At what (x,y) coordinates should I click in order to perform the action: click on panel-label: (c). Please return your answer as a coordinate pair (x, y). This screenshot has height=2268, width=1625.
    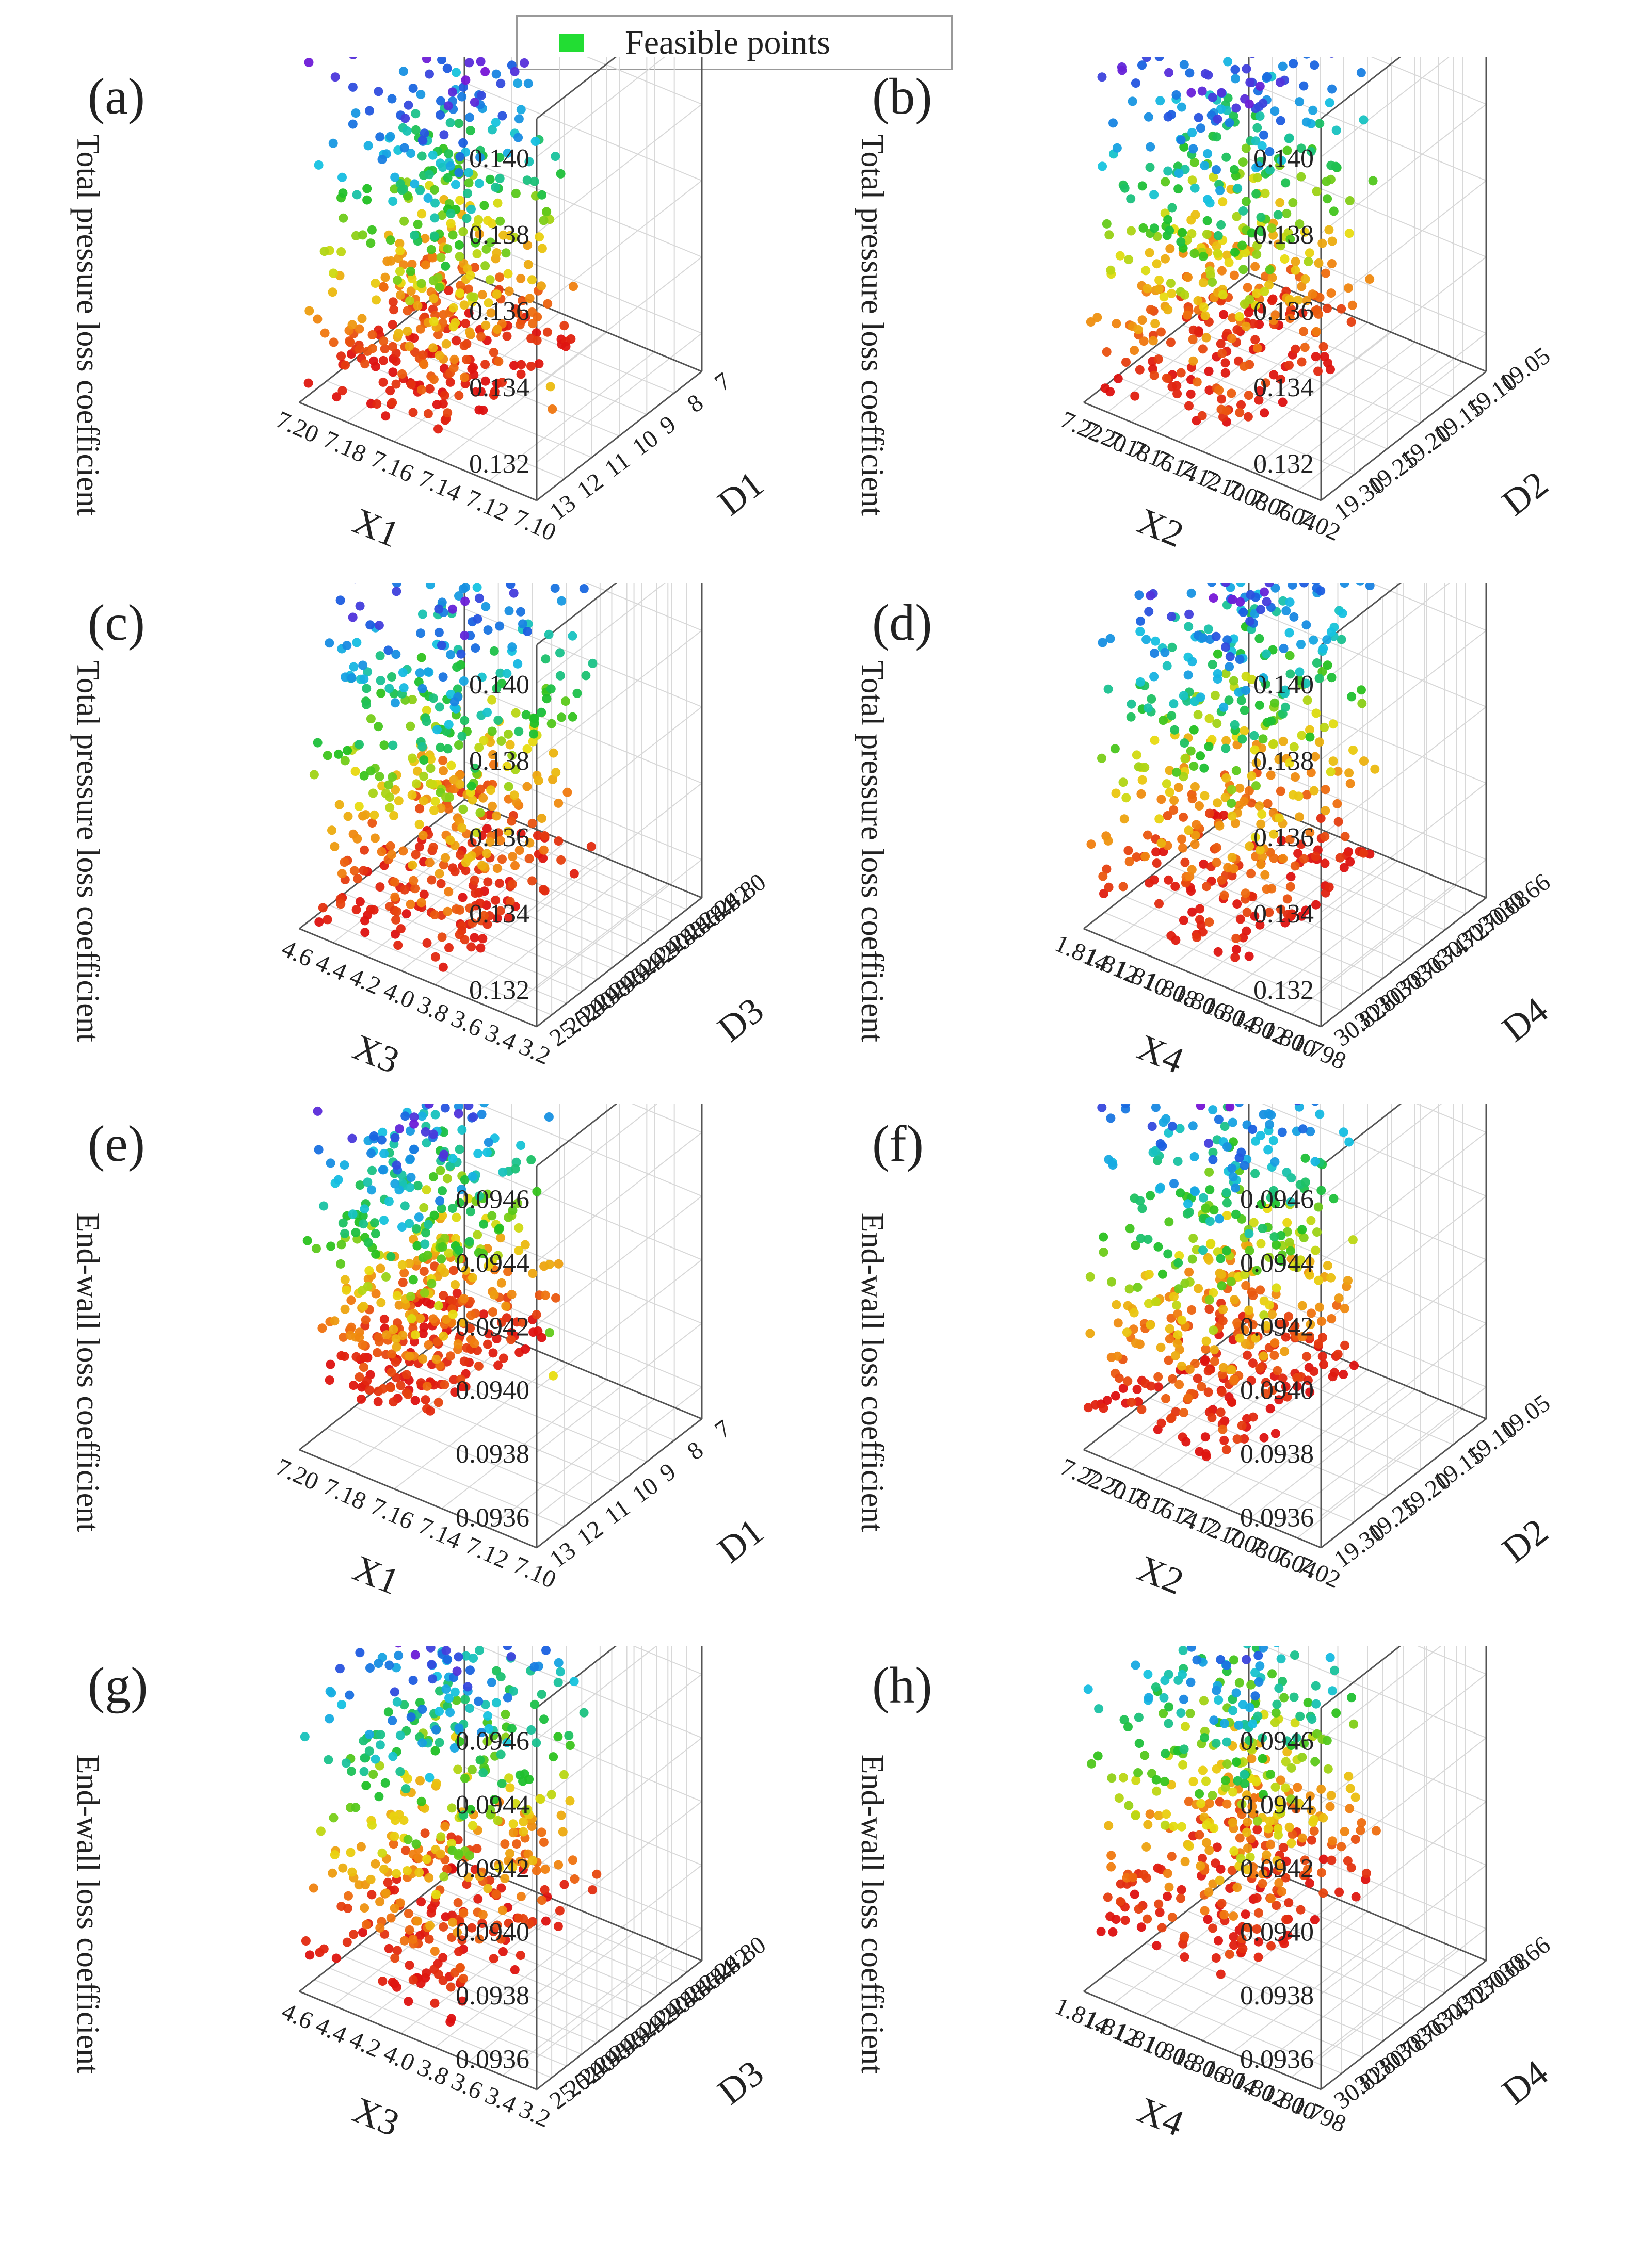
    Looking at the image, I should click on (116, 622).